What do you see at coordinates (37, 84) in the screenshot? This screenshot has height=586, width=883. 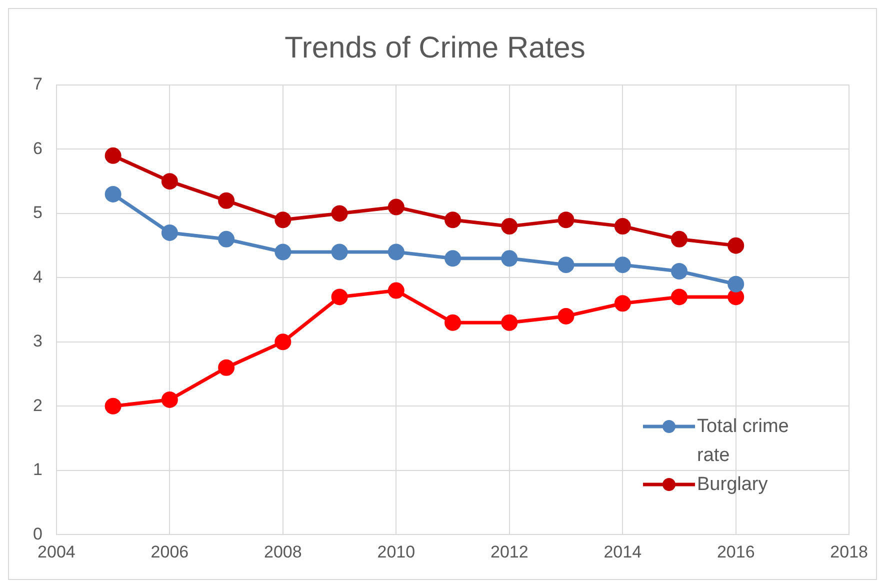 I see `y-tick-label: 7` at bounding box center [37, 84].